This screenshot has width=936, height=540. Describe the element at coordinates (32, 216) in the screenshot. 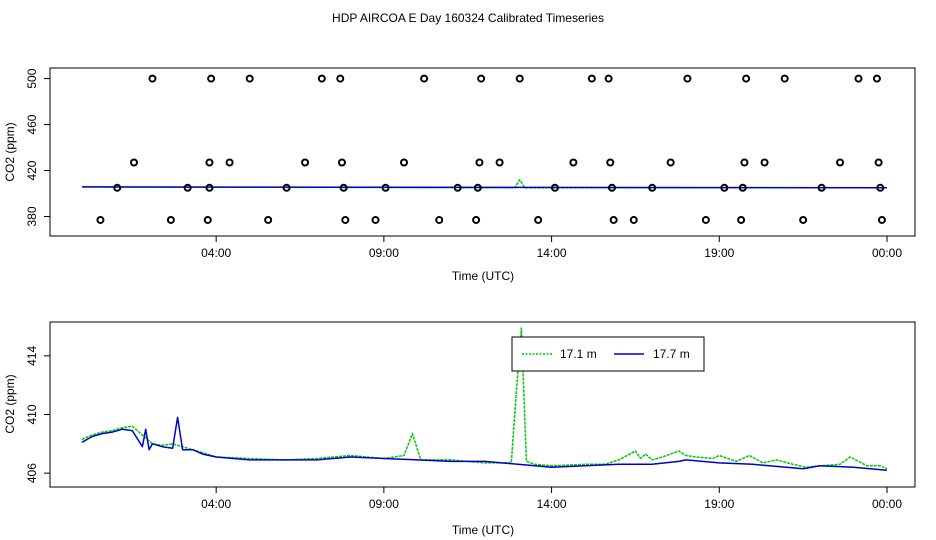

I see `y-tick-label: 380` at that location.